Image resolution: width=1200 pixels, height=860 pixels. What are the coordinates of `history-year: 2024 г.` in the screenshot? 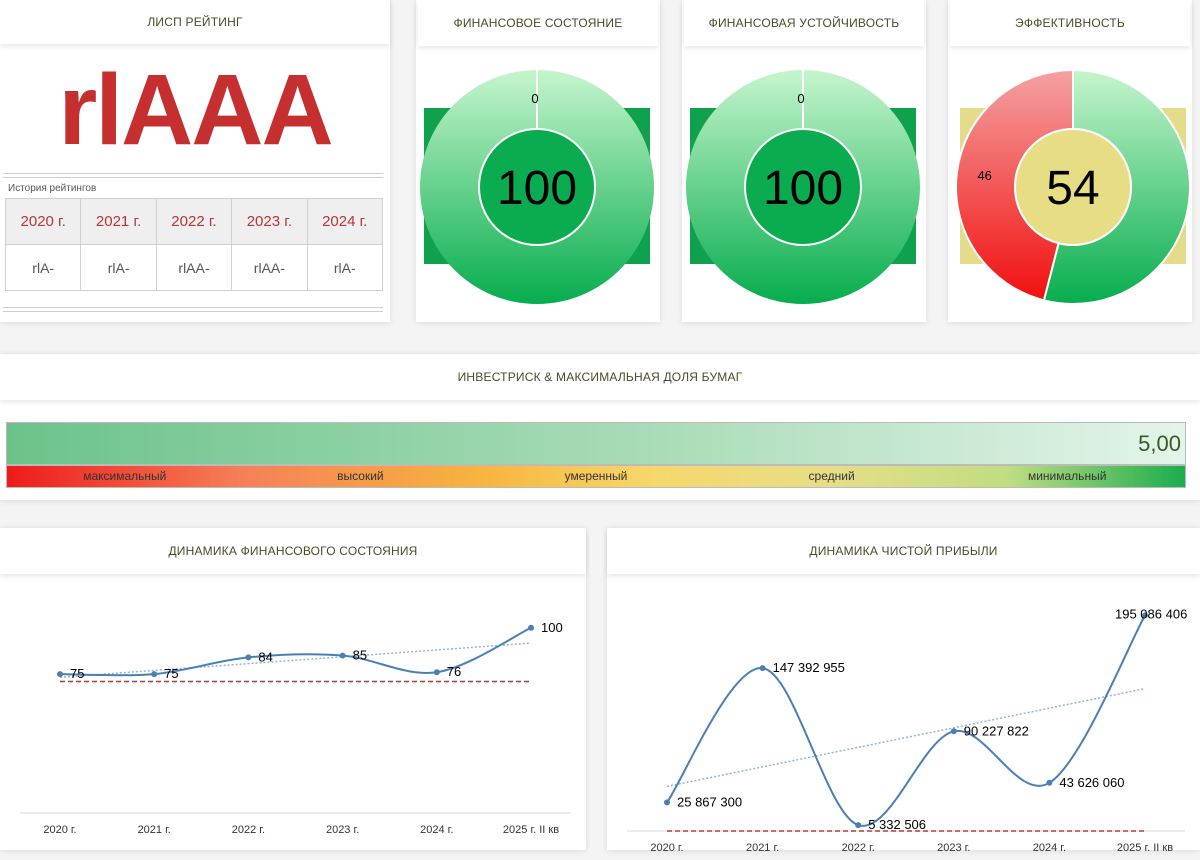 It's located at (345, 221).